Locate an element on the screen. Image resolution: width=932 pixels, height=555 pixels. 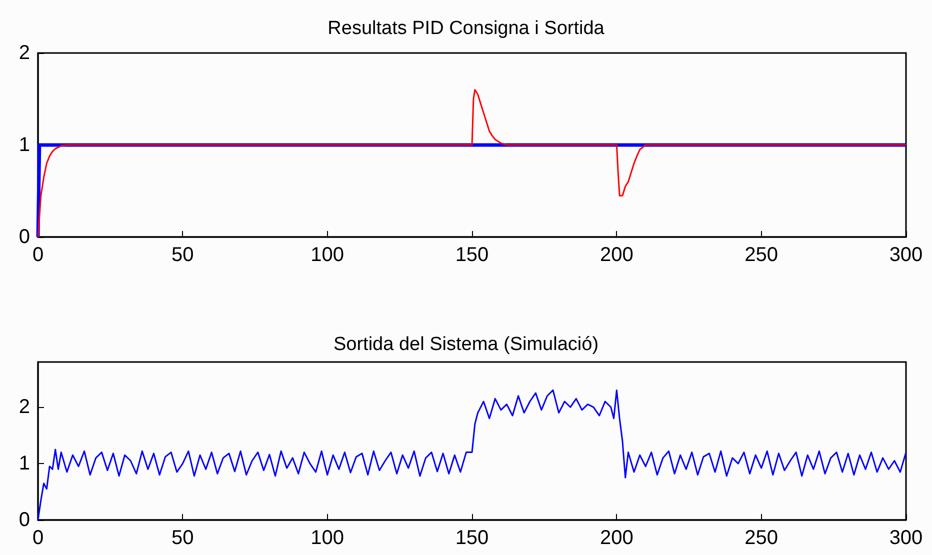
chart-title: Resultats PID Consigna i Sortida is located at coordinates (466, 28).